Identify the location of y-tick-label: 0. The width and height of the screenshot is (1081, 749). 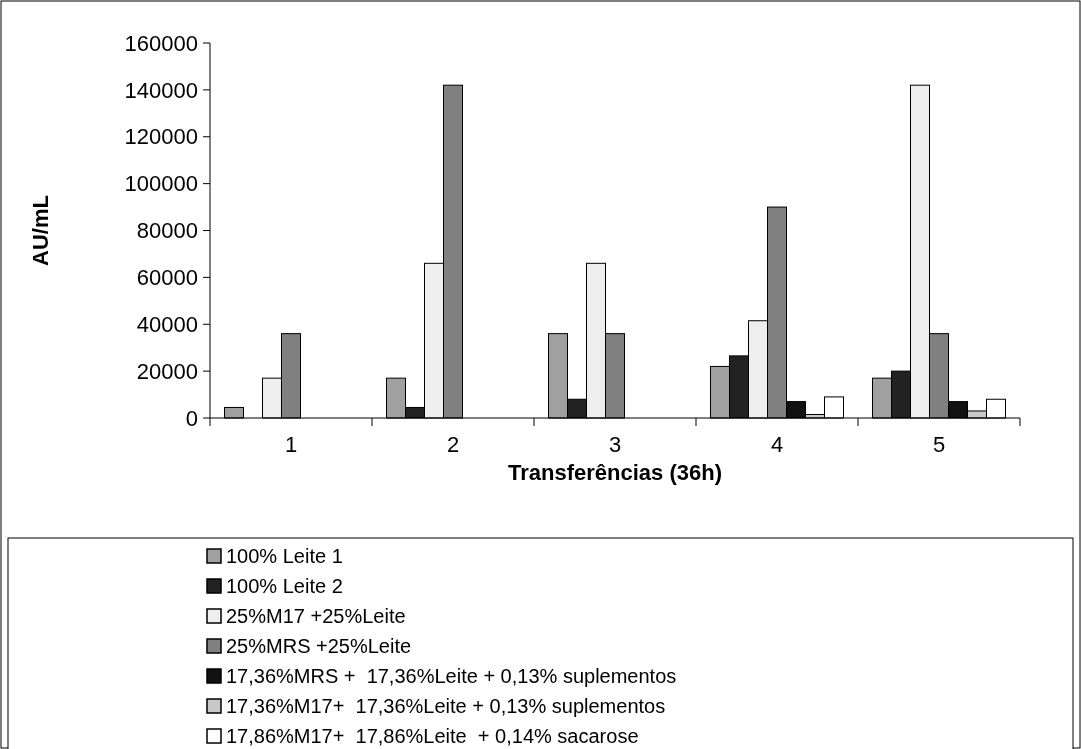
(191, 418).